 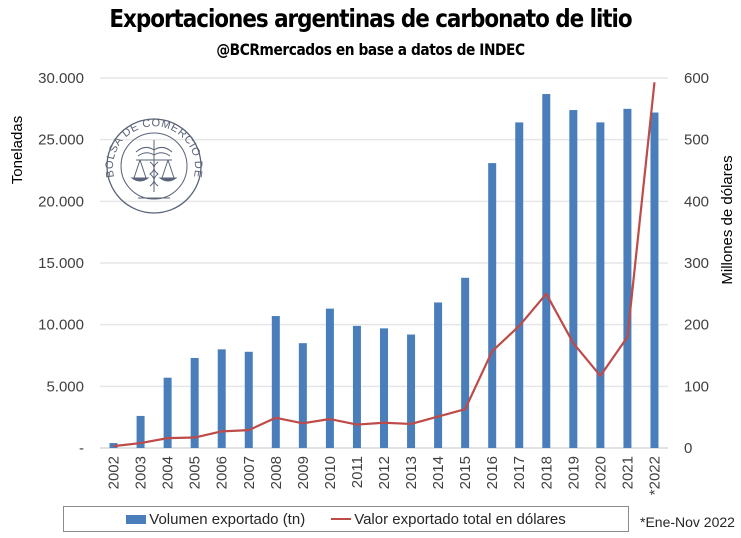 I want to click on x-tick-label: 2012, so click(x=384, y=472).